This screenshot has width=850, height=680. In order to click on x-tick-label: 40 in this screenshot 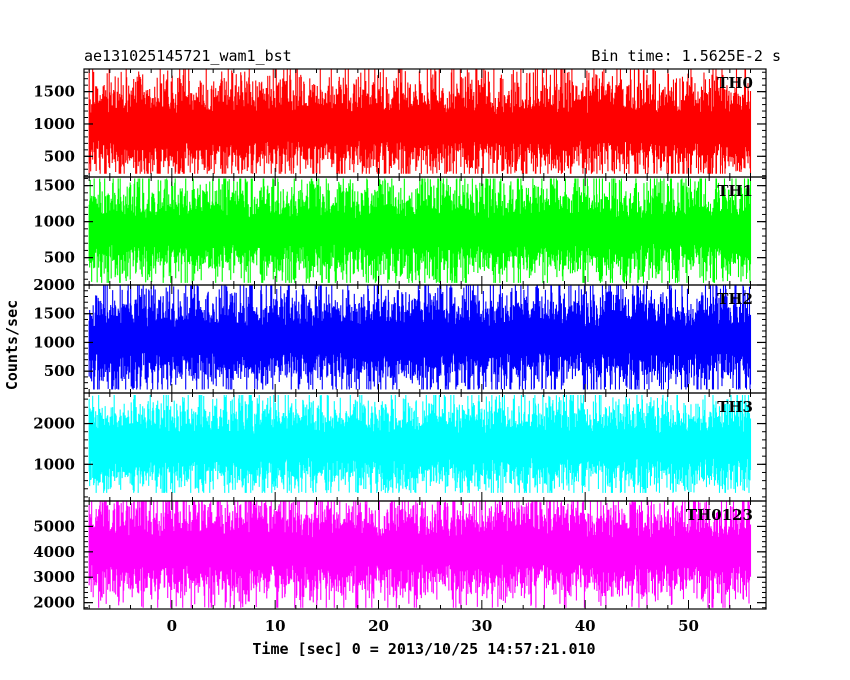, I will do `click(585, 626)`.